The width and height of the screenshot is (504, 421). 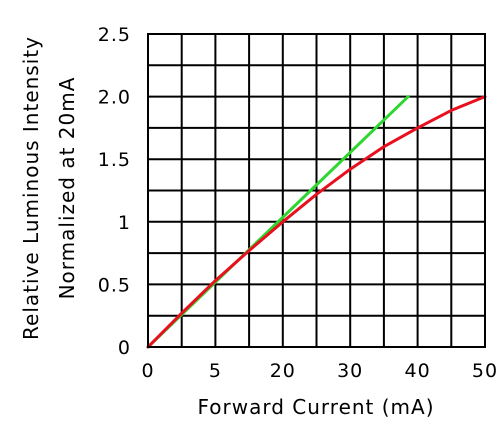 I want to click on y-tick-label: 1, so click(x=124, y=223).